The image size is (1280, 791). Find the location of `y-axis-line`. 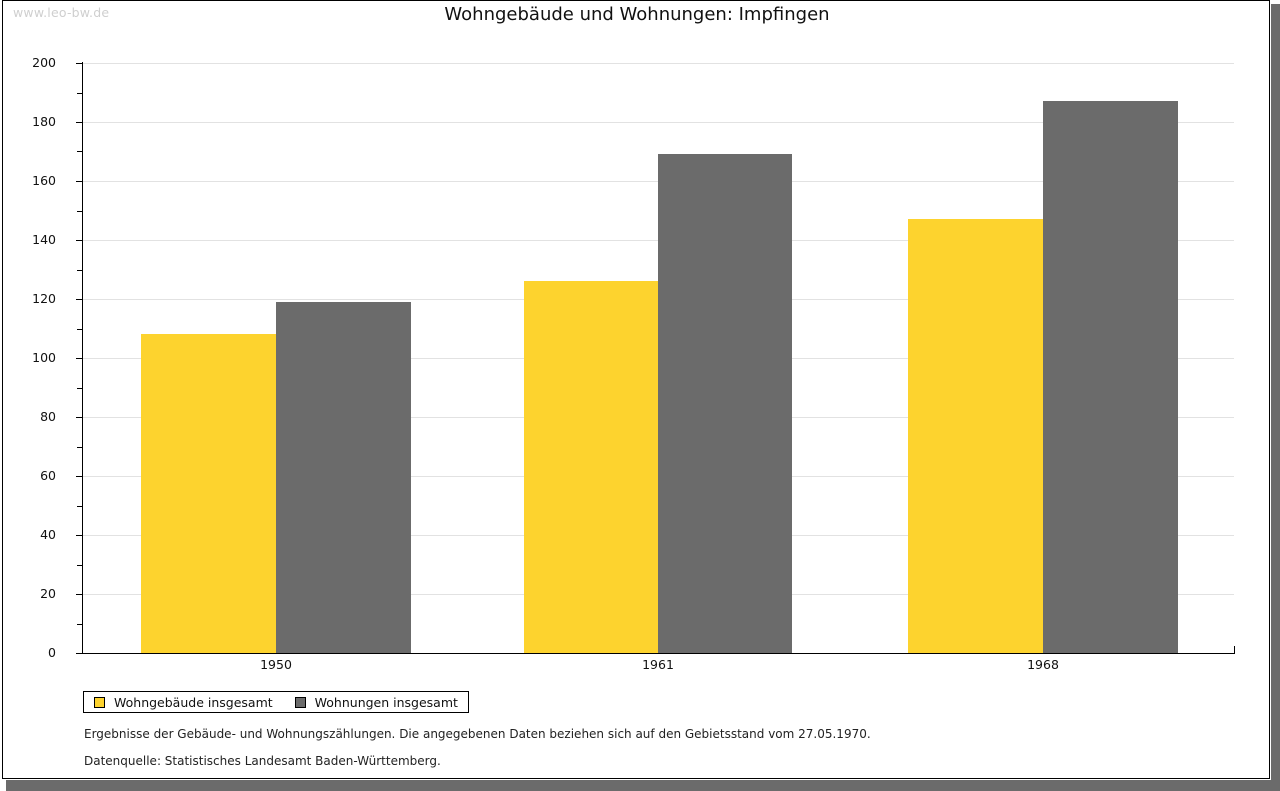

y-axis-line is located at coordinates (82, 358).